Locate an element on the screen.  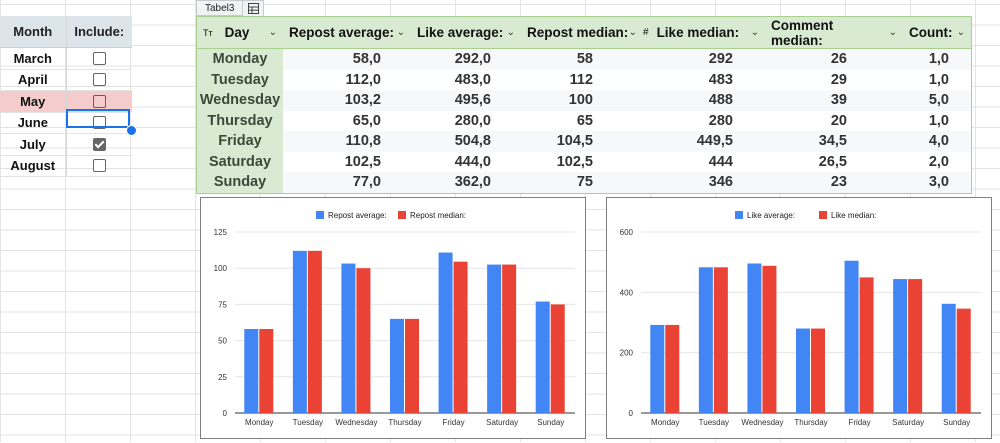
x-tick-label: Wednesday is located at coordinates (356, 422).